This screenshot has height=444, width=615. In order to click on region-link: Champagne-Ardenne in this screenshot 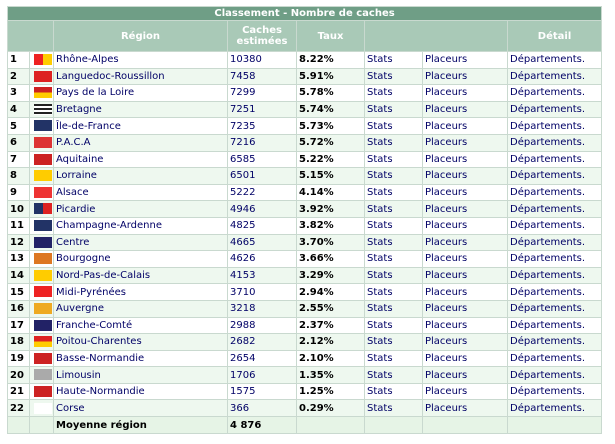, I will do `click(140, 225)`.